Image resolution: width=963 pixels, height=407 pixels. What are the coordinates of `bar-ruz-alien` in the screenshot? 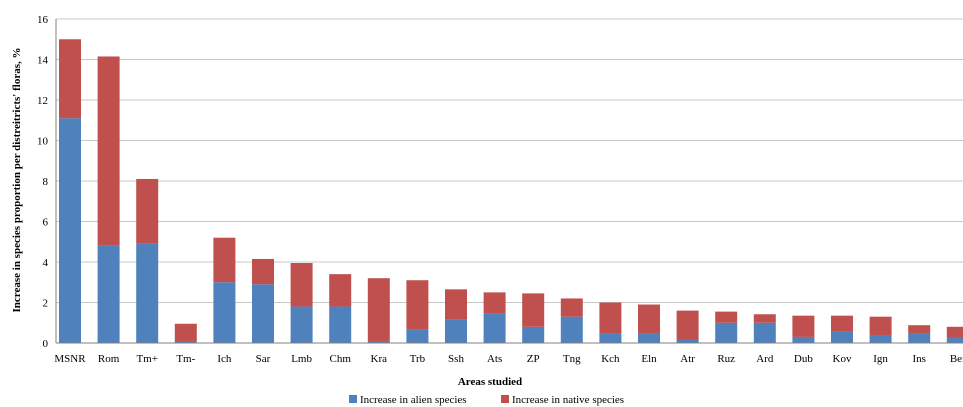 It's located at (726, 332).